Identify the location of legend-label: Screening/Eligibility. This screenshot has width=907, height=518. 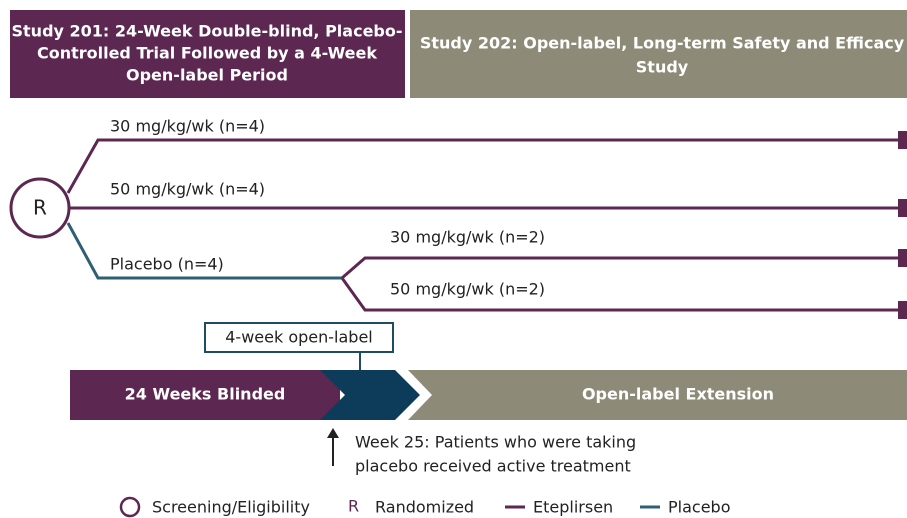
(231, 507).